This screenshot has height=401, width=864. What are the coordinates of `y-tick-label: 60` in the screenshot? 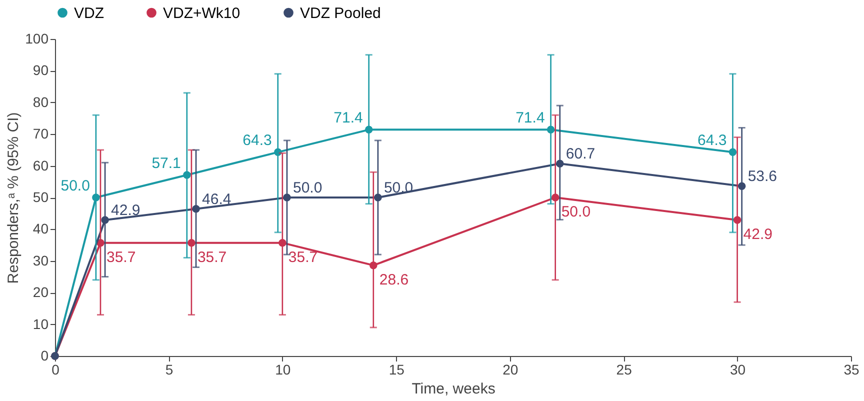 It's located at (40, 165).